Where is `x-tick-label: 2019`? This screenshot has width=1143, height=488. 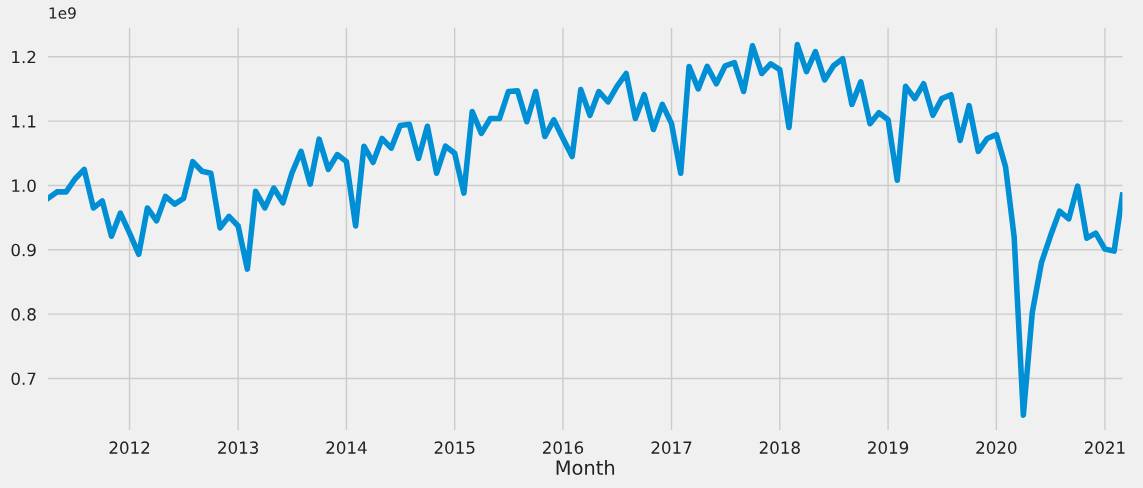 x-tick-label: 2019 is located at coordinates (888, 447).